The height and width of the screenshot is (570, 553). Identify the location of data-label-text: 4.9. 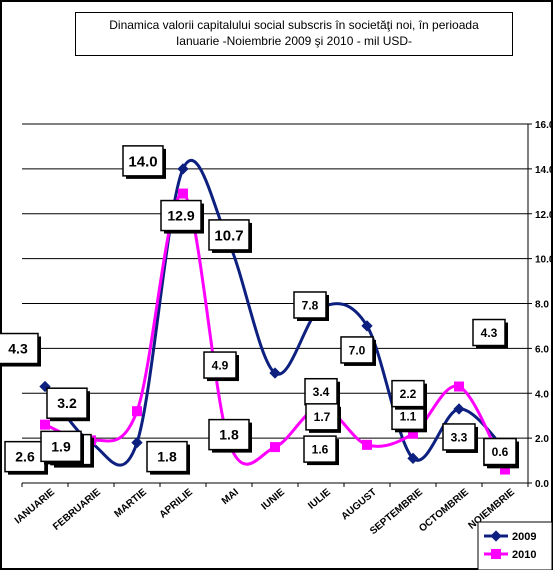
(220, 365).